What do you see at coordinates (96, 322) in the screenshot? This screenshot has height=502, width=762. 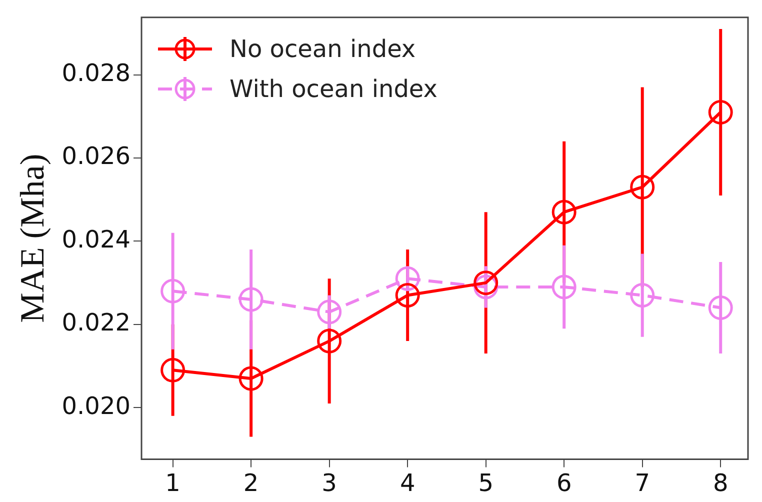 I see `y-tick-label: 0.022` at bounding box center [96, 322].